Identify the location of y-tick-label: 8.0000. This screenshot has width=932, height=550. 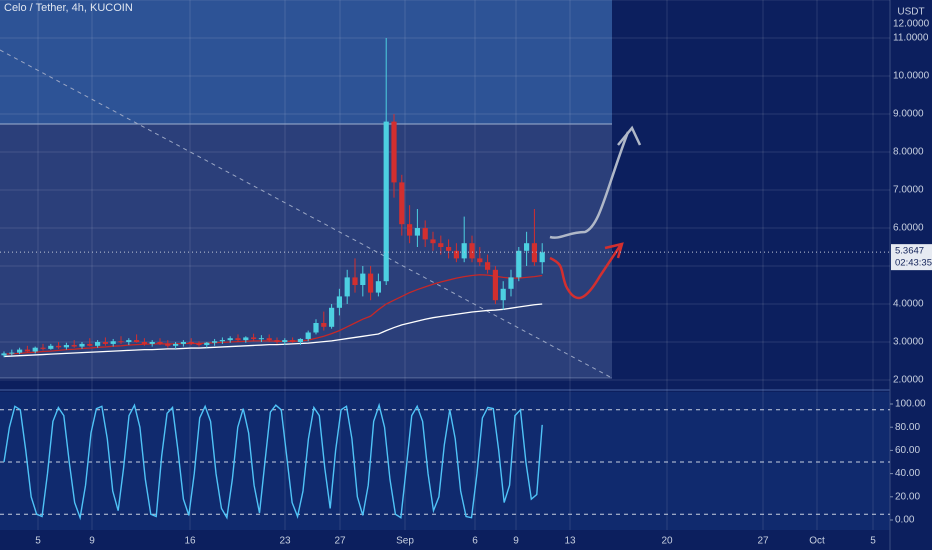
(908, 152).